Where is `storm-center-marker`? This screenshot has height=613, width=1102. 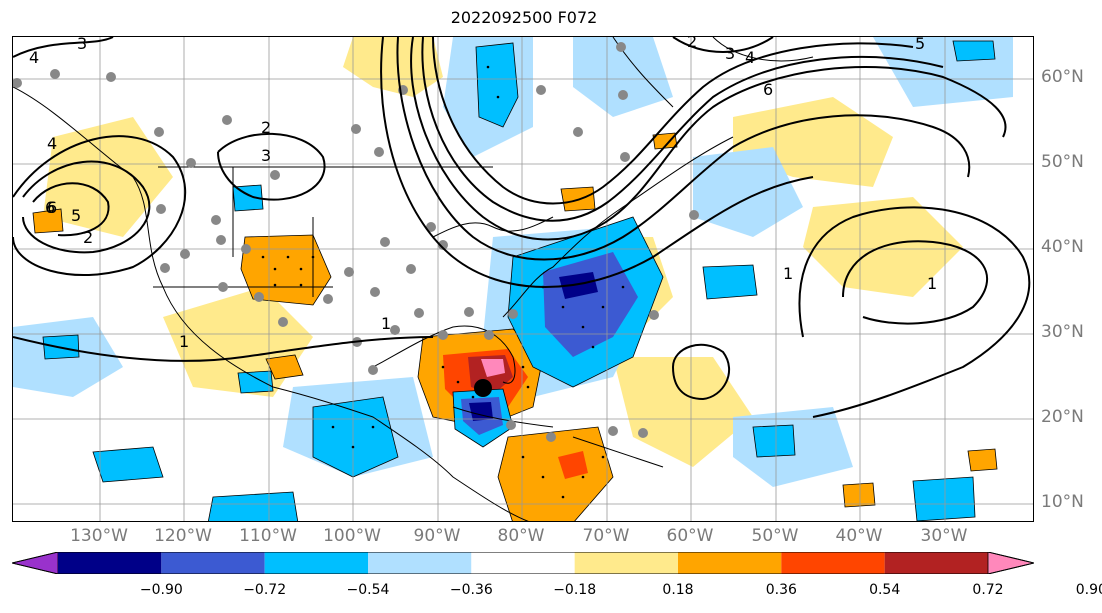 storm-center-marker is located at coordinates (483, 388).